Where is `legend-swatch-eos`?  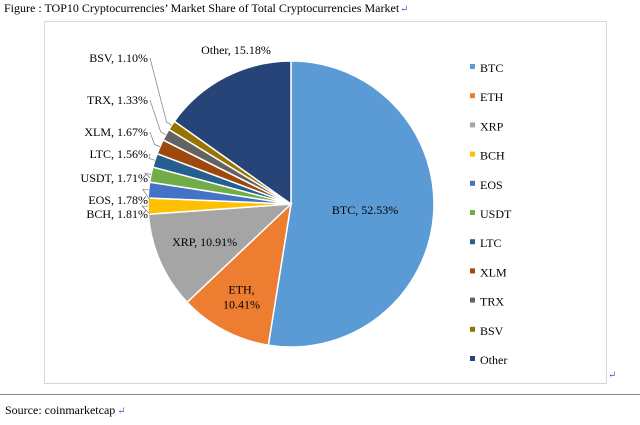 legend-swatch-eos is located at coordinates (472, 183).